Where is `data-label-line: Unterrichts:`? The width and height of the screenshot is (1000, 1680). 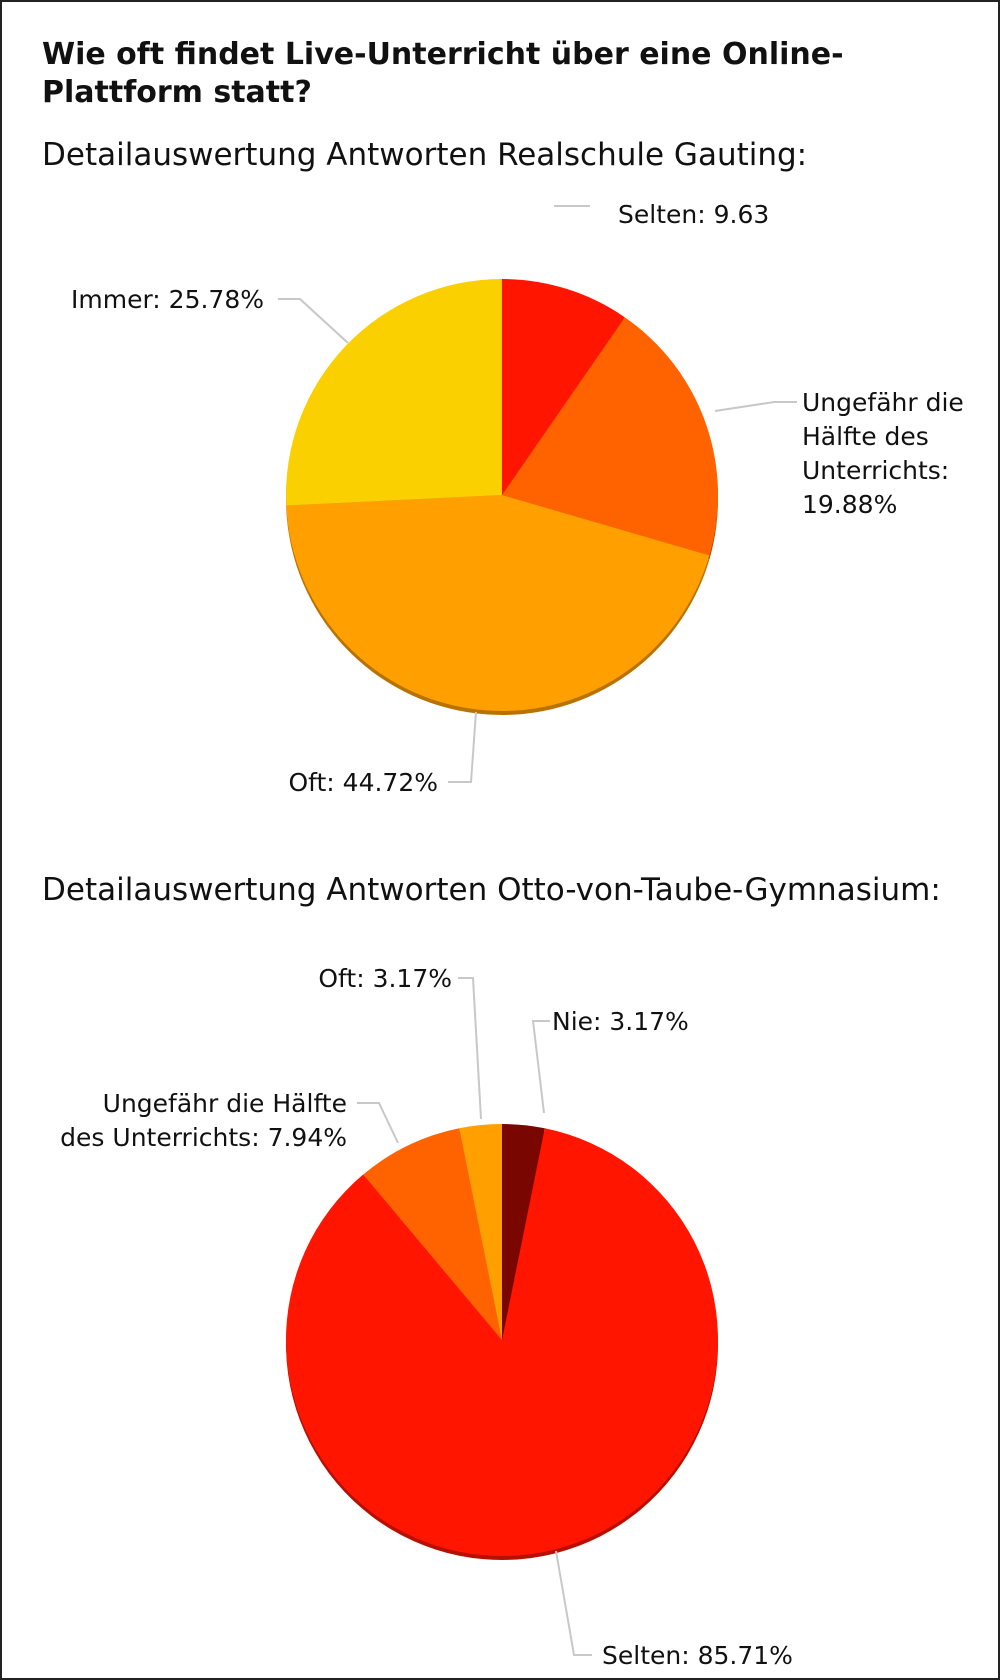 data-label-line: Unterrichts: is located at coordinates (875, 470).